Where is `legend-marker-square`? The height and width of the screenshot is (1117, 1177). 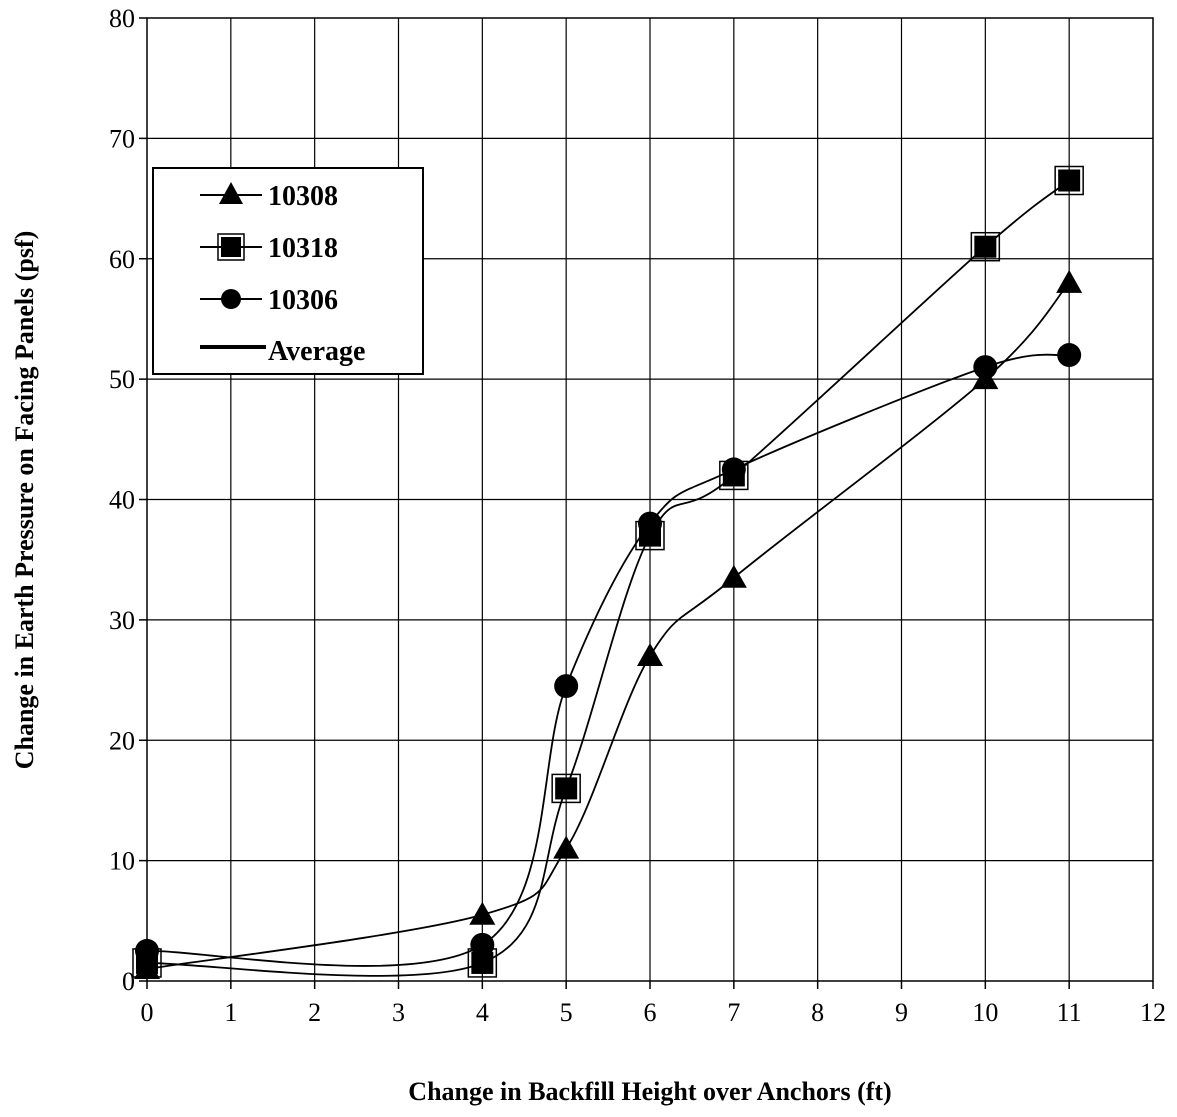 legend-marker-square is located at coordinates (231, 247).